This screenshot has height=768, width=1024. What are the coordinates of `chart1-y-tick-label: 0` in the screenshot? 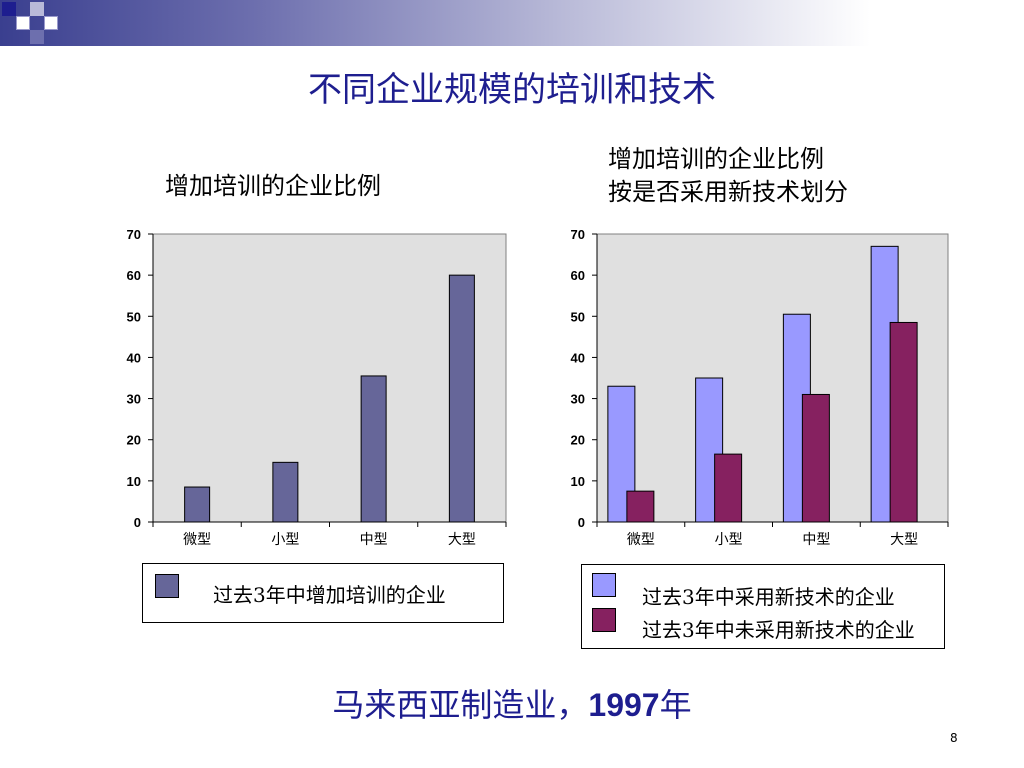 It's located at (137, 522).